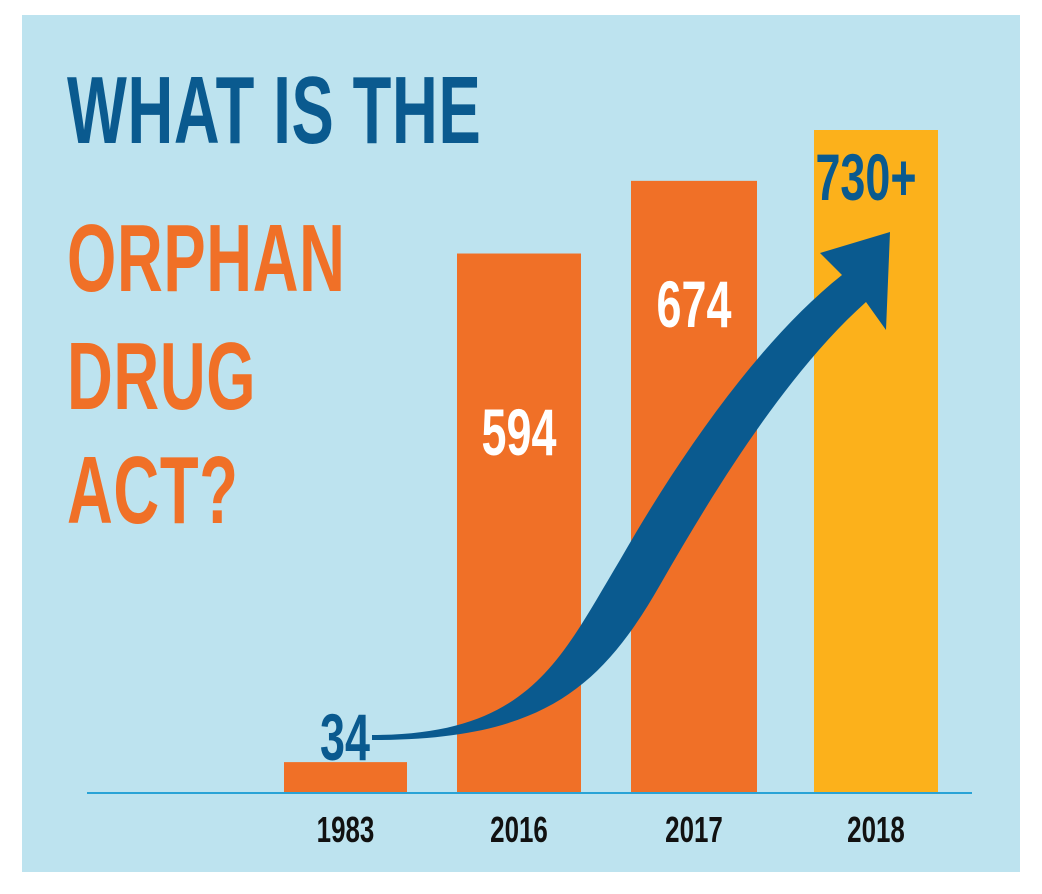 This screenshot has height=894, width=1042. What do you see at coordinates (345, 737) in the screenshot?
I see `data-label-1983: 34` at bounding box center [345, 737].